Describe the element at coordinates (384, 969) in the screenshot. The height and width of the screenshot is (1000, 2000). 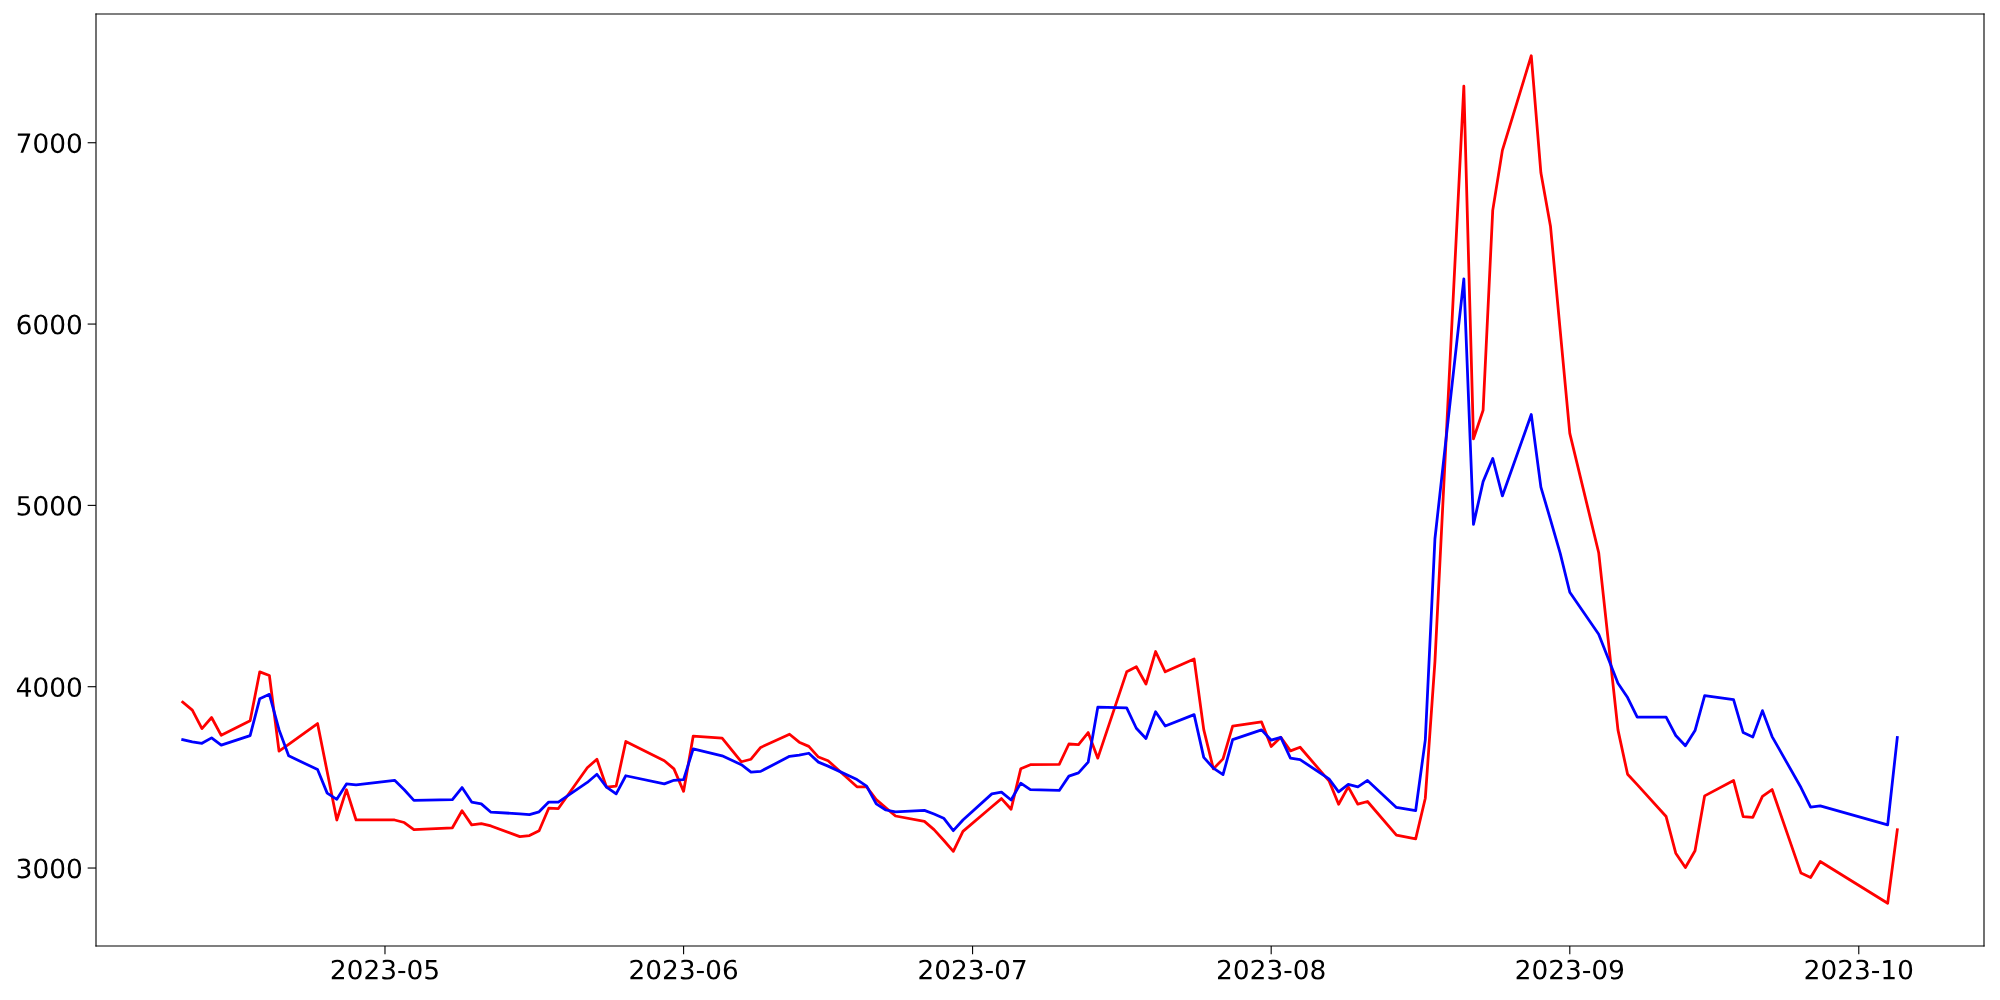
I see `x-tick-label: 2023-05` at that location.